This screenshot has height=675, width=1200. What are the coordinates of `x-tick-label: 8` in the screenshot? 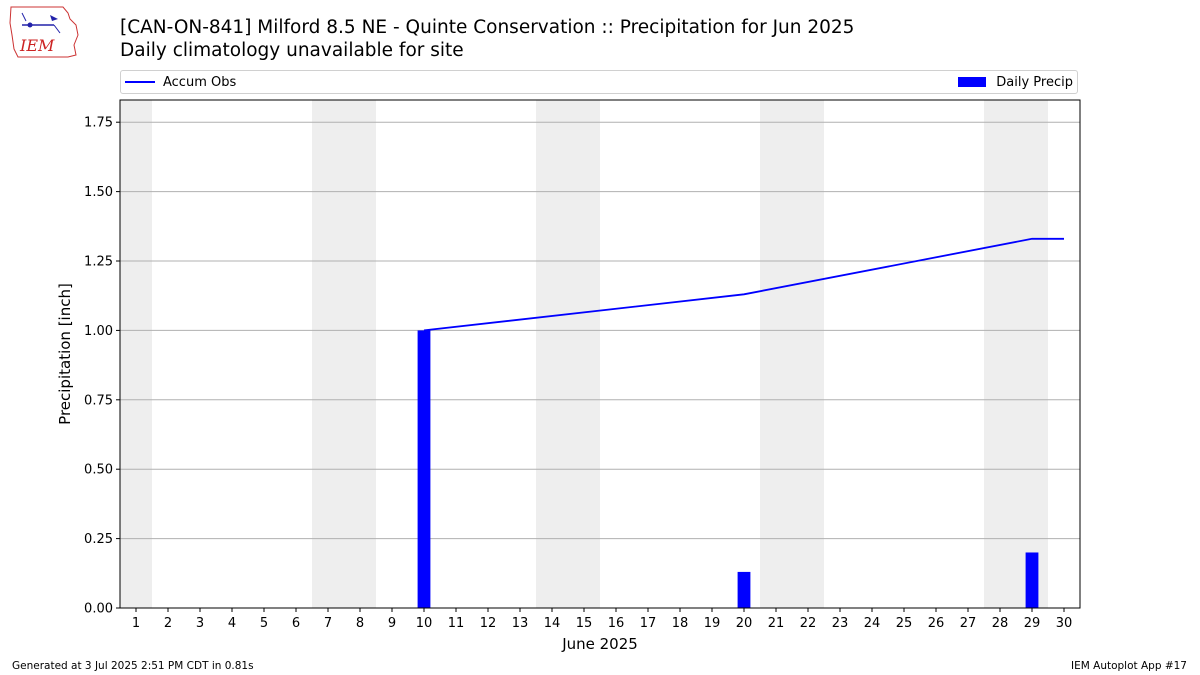 It's located at (360, 623).